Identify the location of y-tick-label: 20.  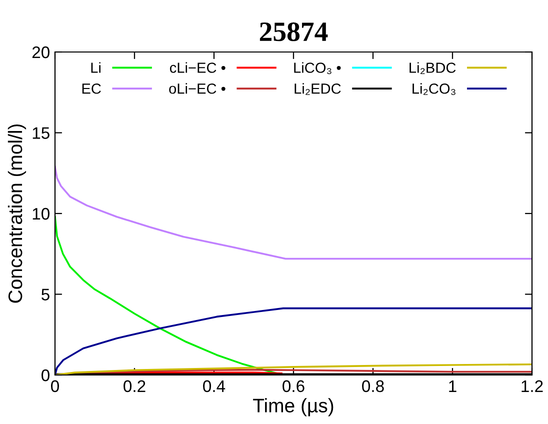
(41, 52).